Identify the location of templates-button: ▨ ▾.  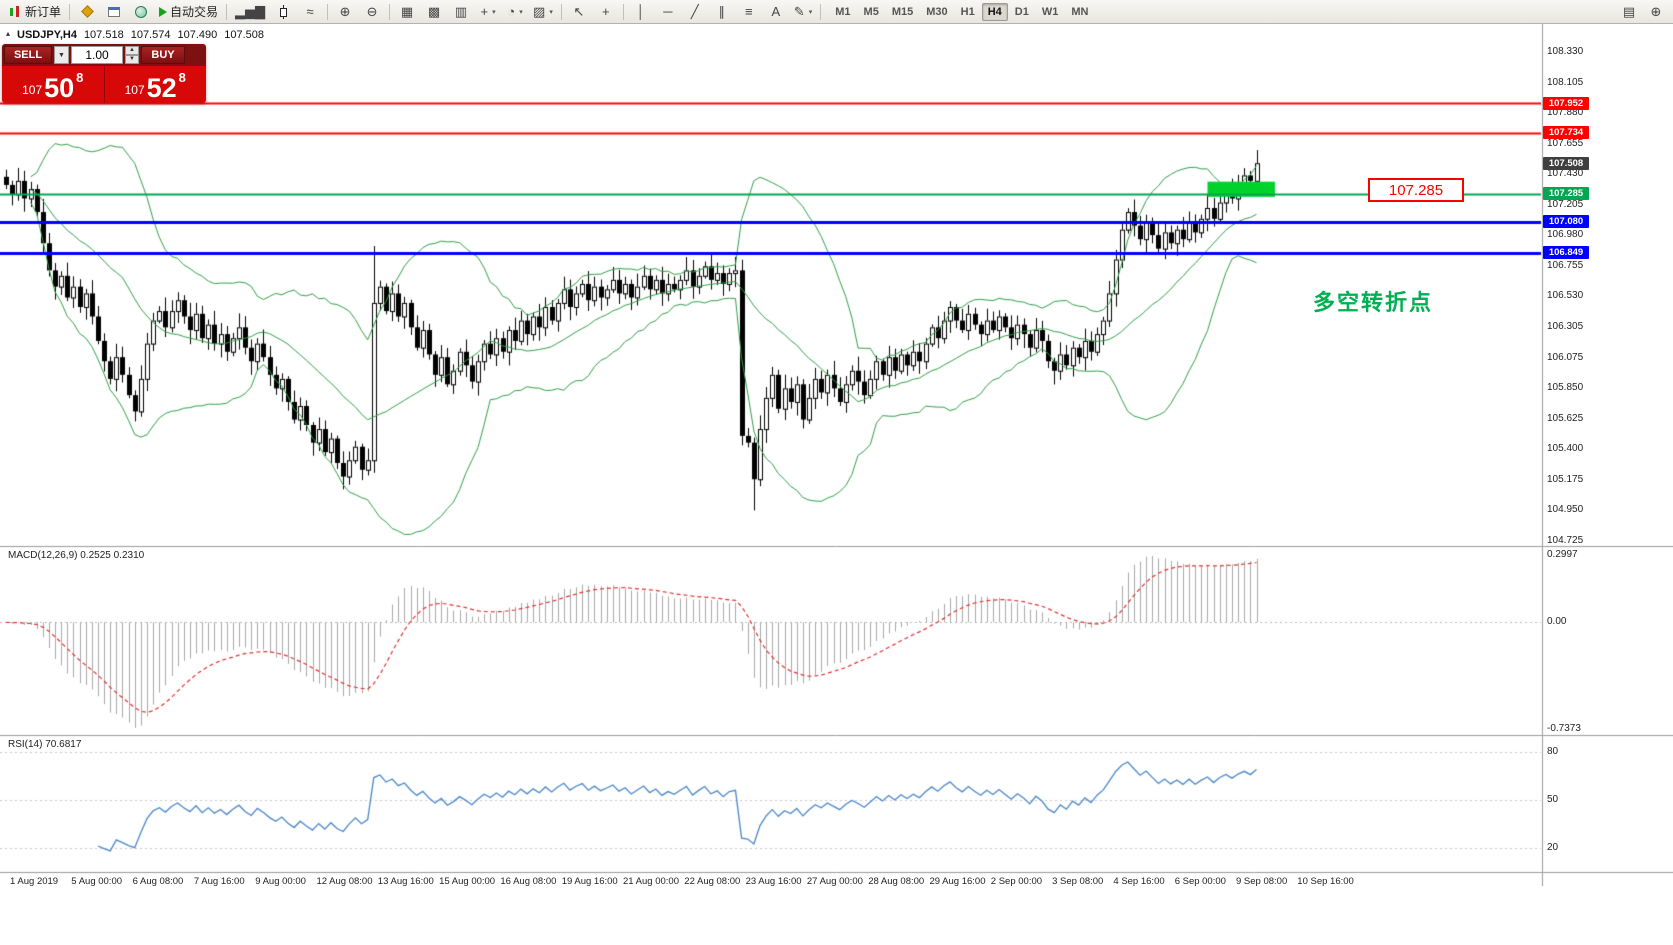
(543, 11).